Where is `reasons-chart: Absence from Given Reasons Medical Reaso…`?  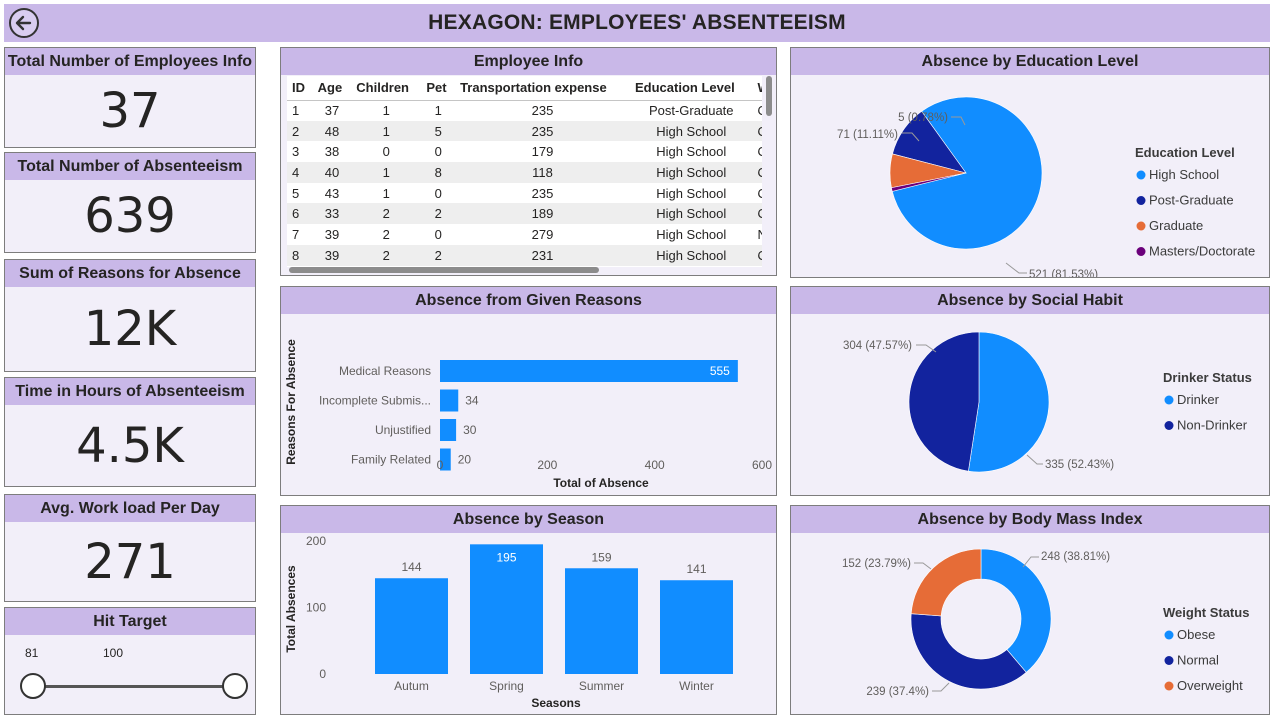 reasons-chart: Absence from Given Reasons Medical Reaso… is located at coordinates (528, 391).